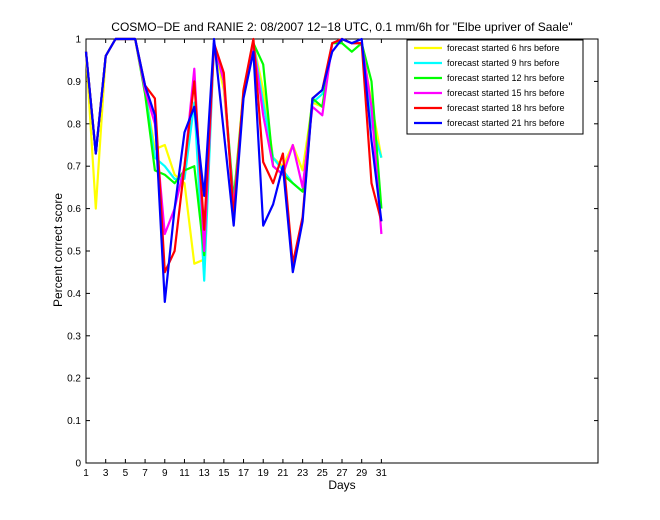 The image size is (660, 520). What do you see at coordinates (74, 252) in the screenshot?
I see `y-tick-label: 0.5` at bounding box center [74, 252].